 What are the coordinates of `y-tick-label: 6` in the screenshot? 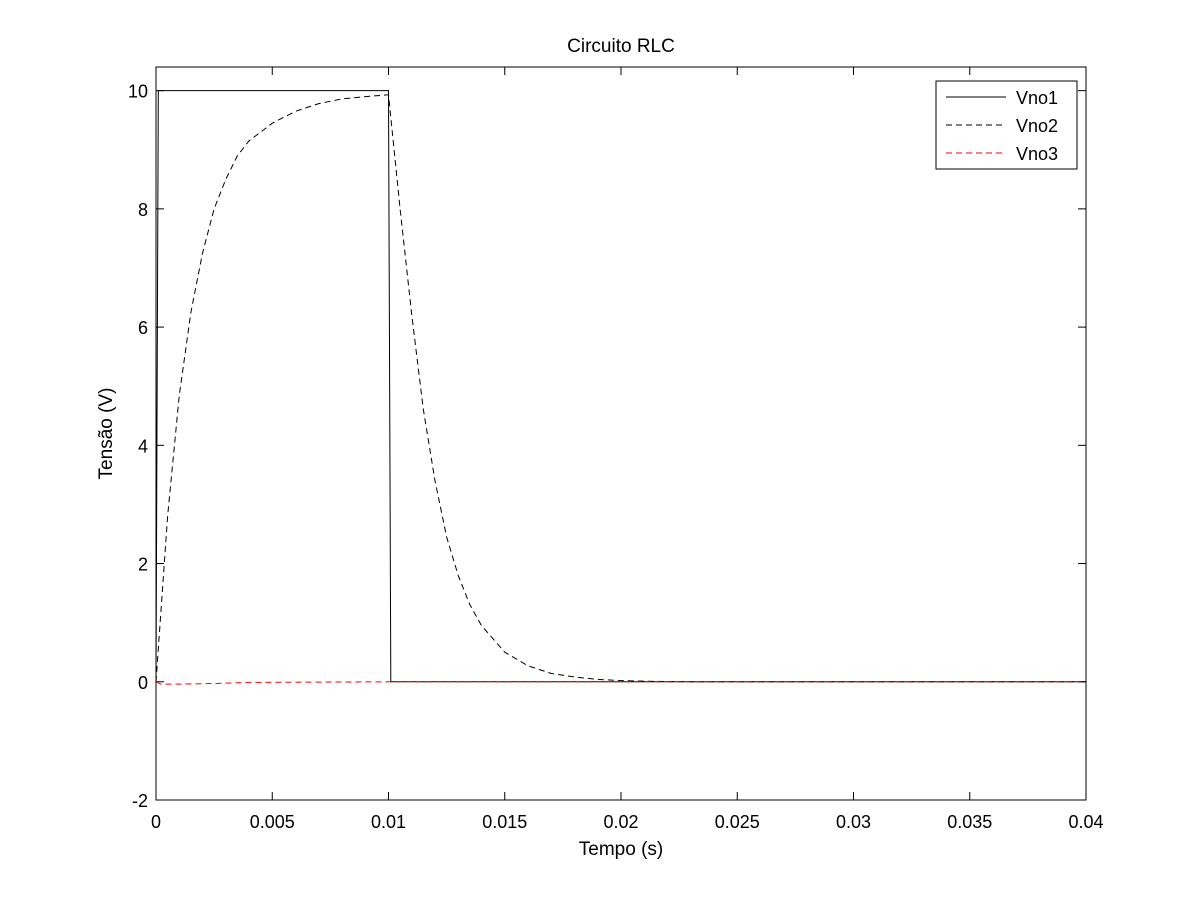 It's located at (143, 328).